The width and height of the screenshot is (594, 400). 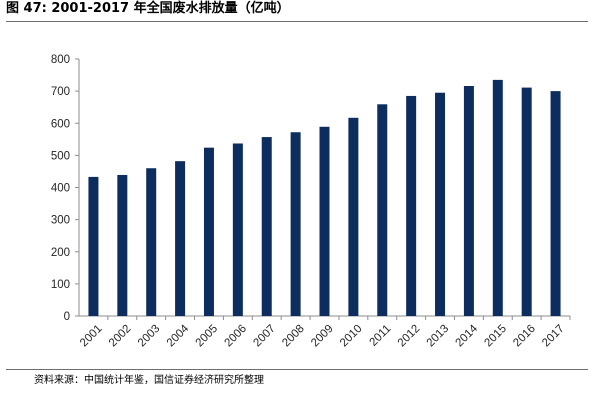 I want to click on bar-2004, so click(x=180, y=238).